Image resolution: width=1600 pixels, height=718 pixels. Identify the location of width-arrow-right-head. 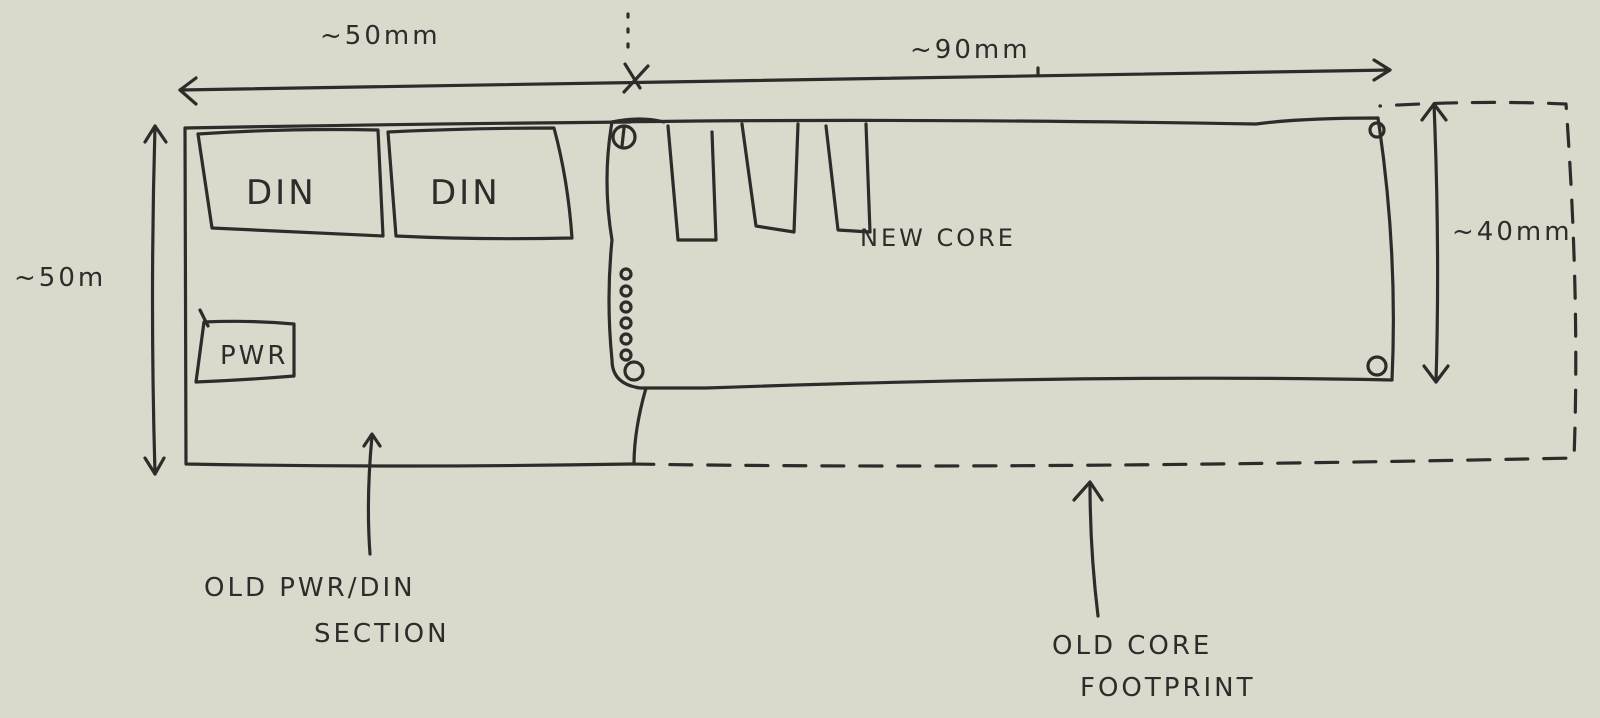
(1382, 70).